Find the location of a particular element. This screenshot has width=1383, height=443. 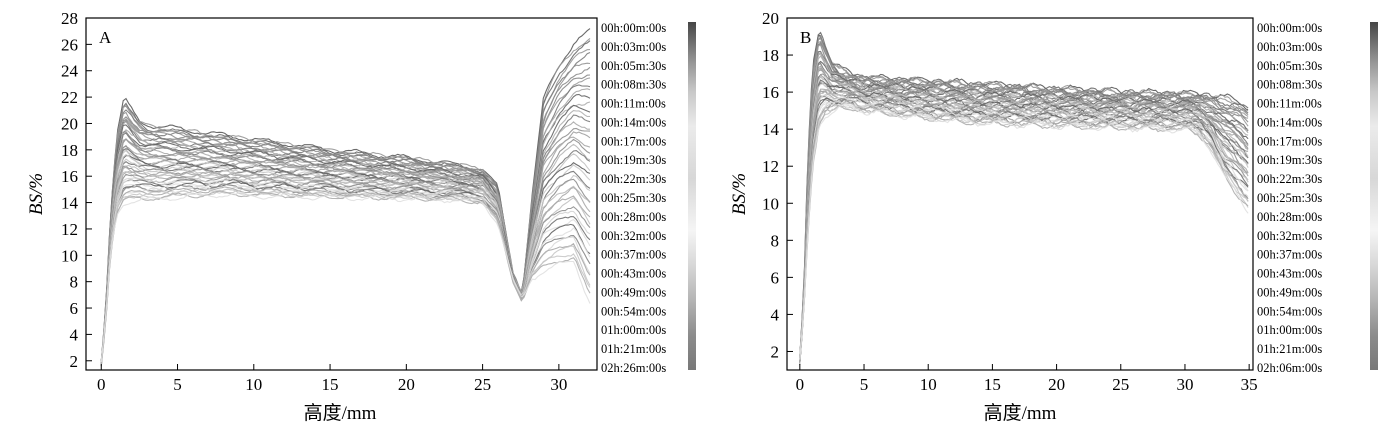

legend-entry: 00h:00m:00s is located at coordinates (633, 28).